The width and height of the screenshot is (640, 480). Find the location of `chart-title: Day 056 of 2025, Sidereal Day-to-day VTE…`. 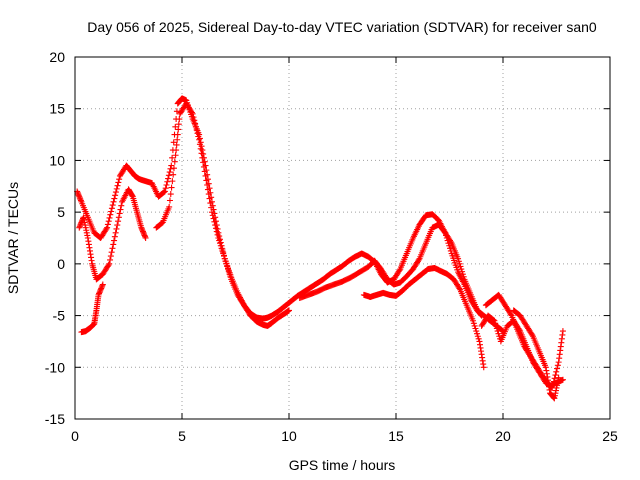

chart-title: Day 056 of 2025, Sidereal Day-to-day VTE… is located at coordinates (342, 27).